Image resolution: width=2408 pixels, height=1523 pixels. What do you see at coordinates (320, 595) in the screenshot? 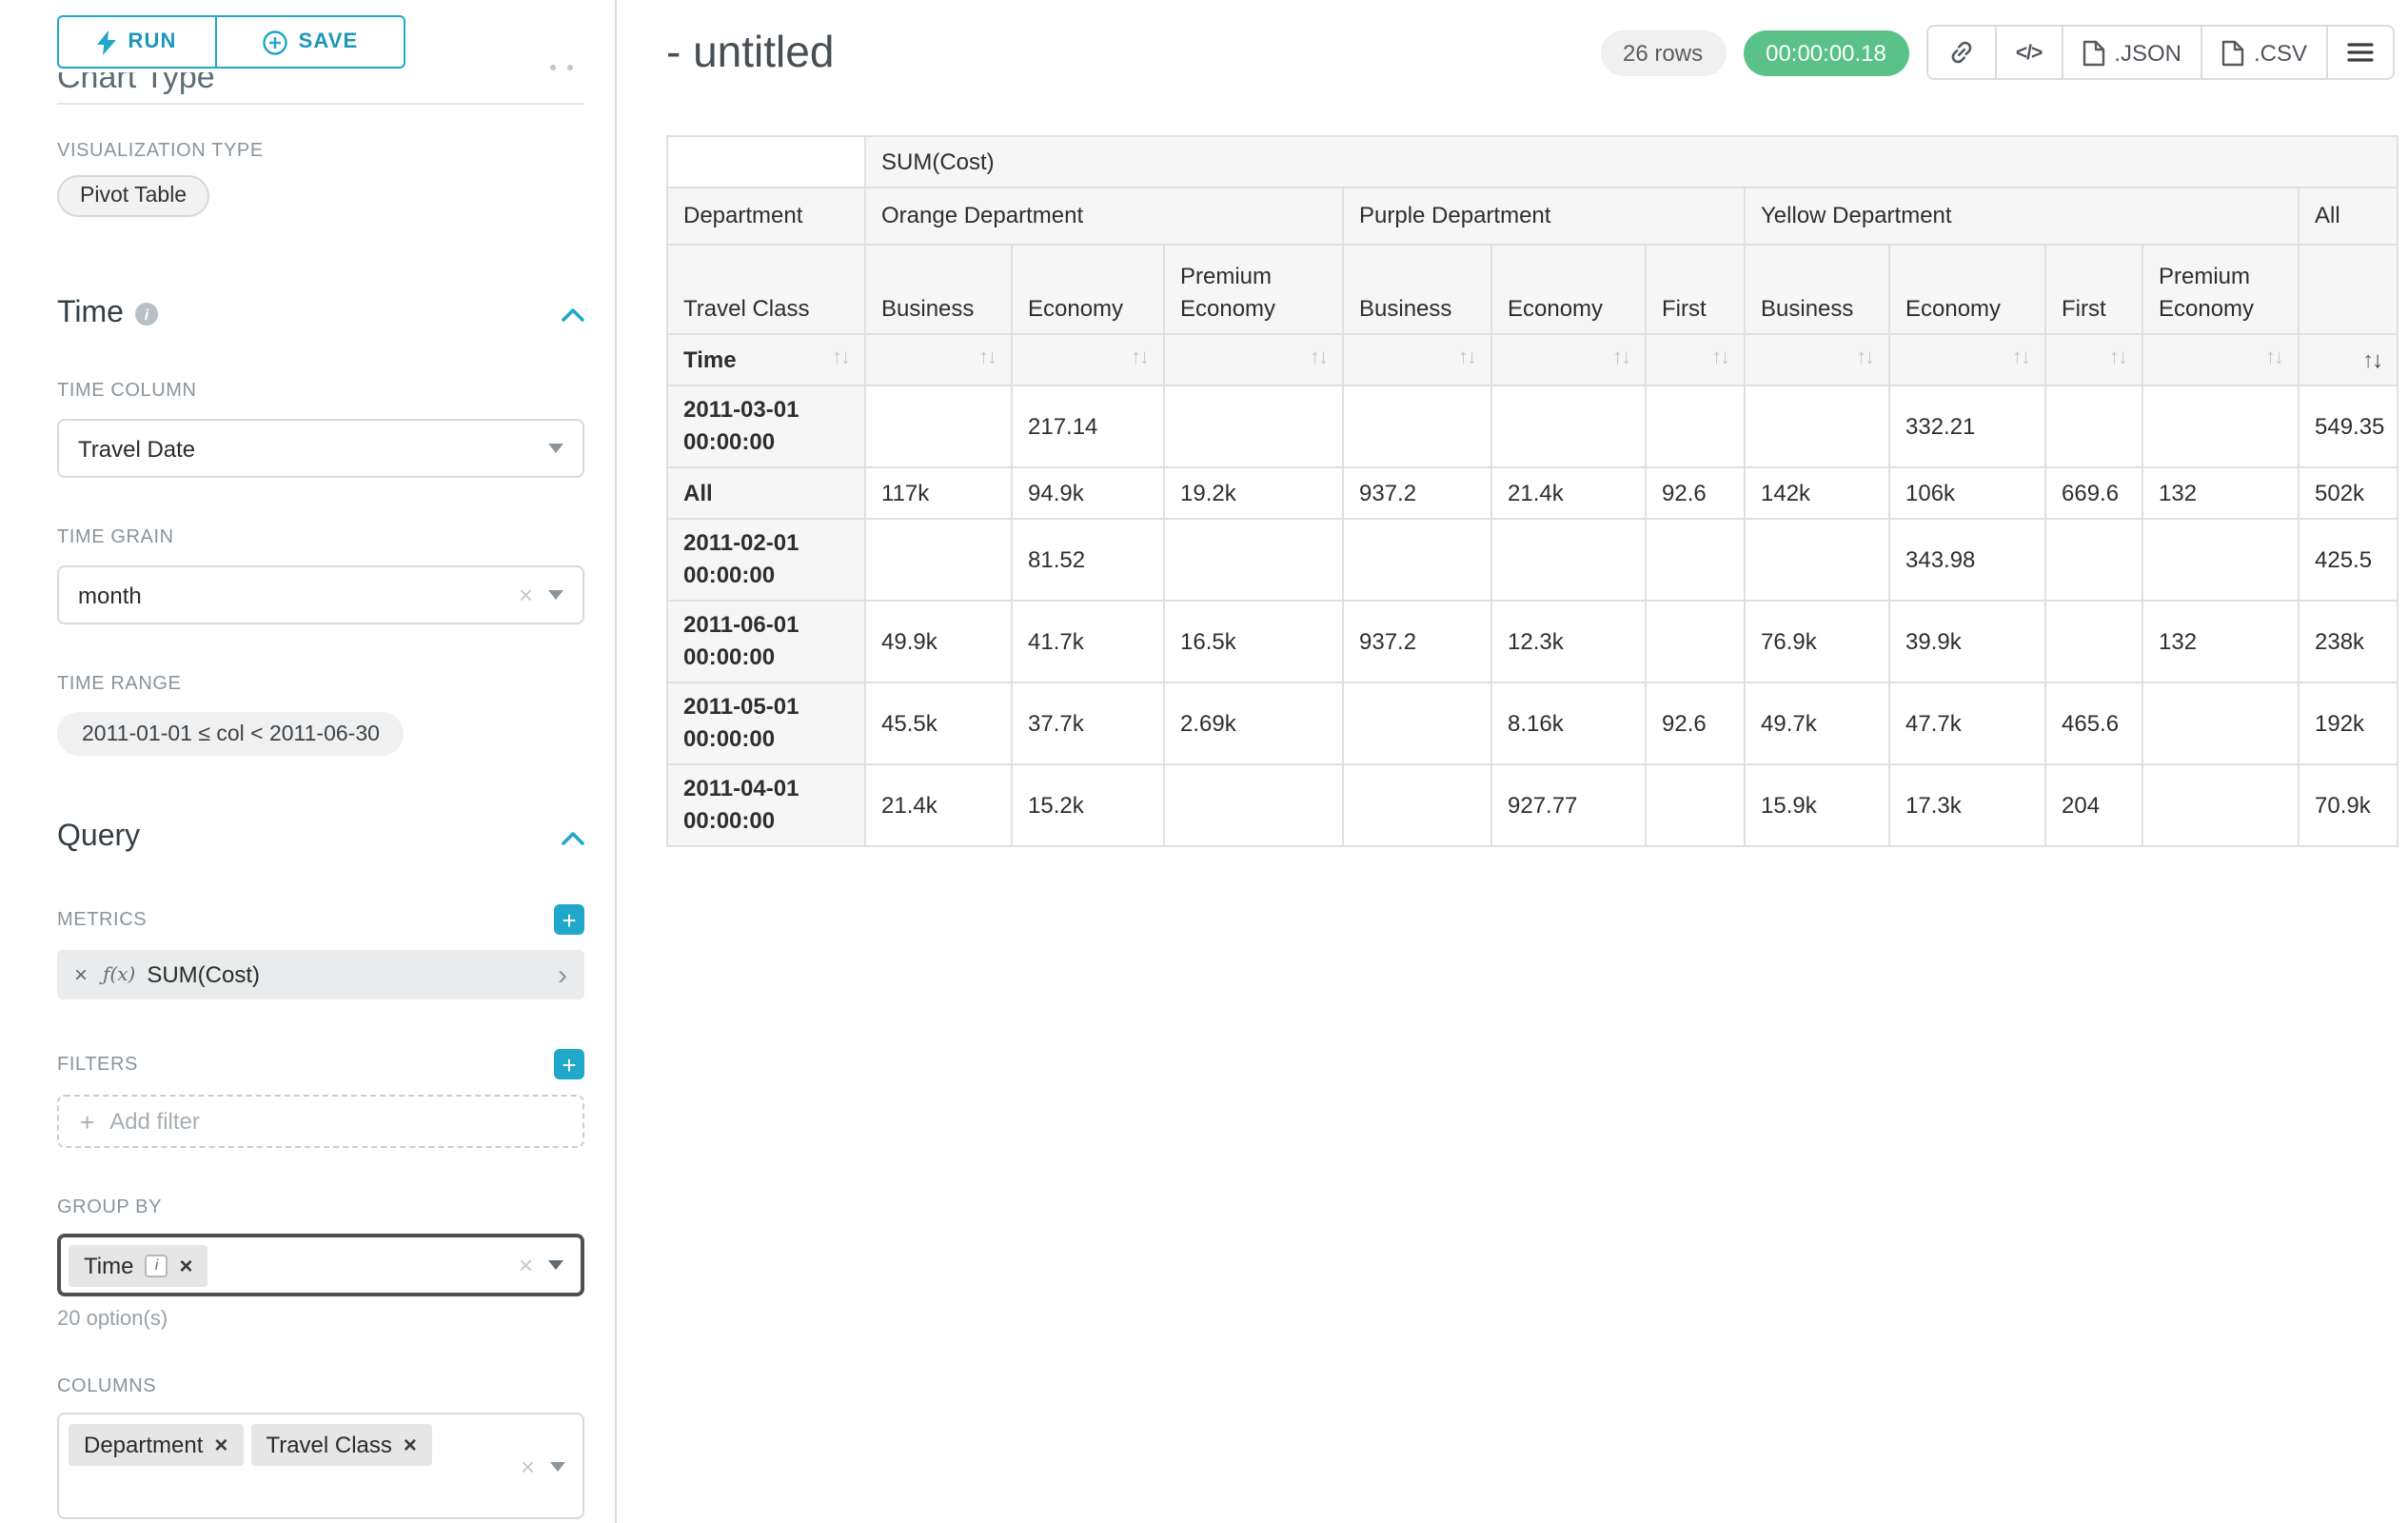
I see `time-grain-select: month ×` at bounding box center [320, 595].